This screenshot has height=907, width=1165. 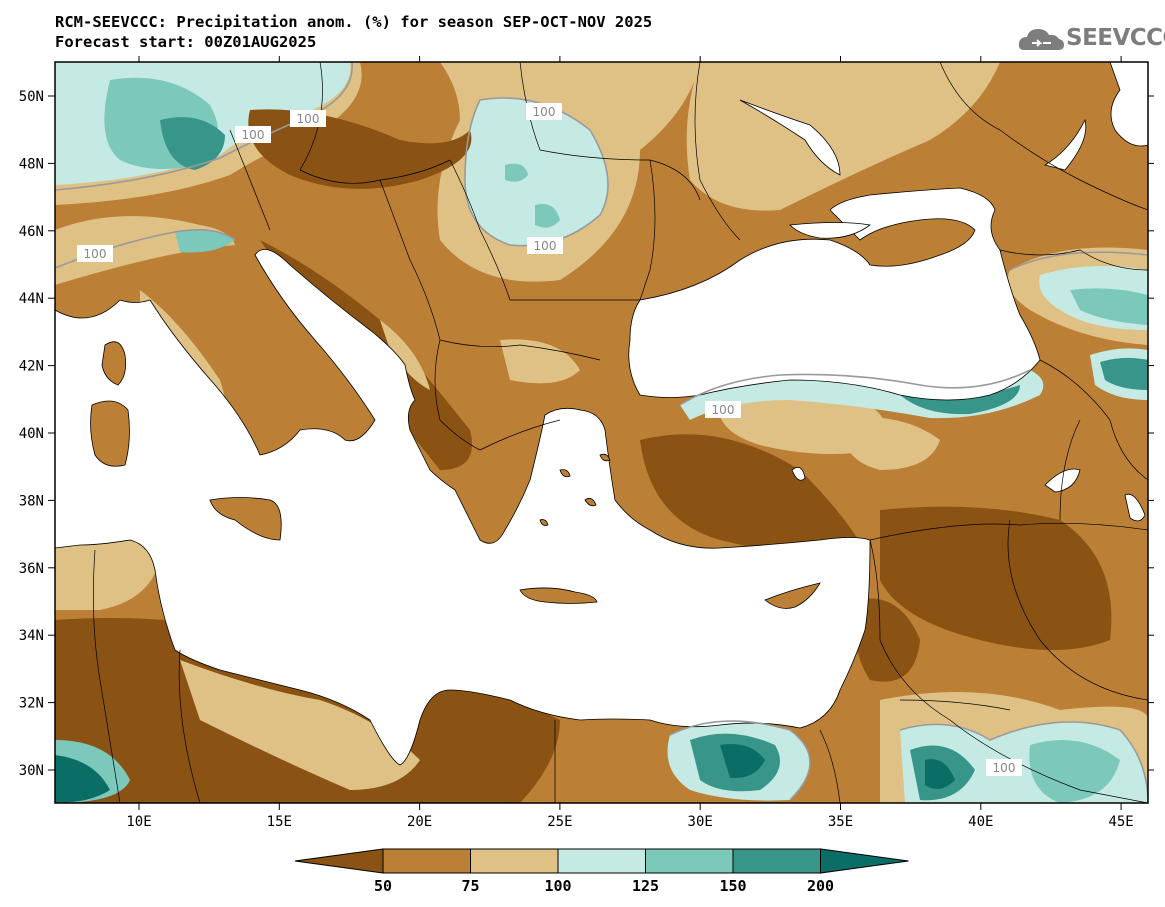 I want to click on lake-tuz, so click(x=798, y=473).